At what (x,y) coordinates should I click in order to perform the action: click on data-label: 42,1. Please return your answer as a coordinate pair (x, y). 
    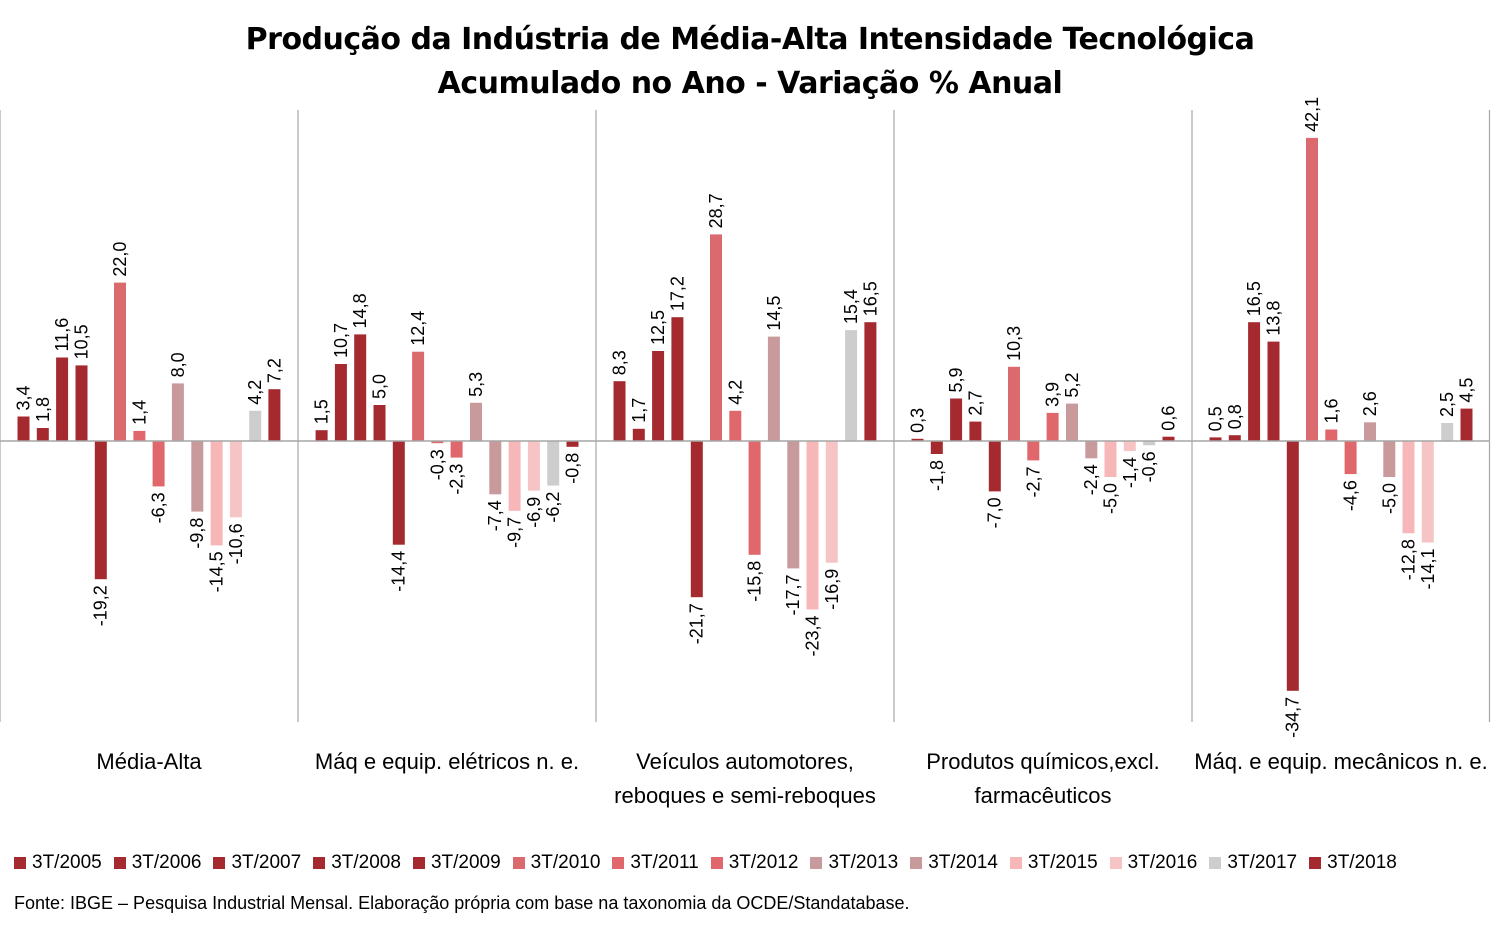
    Looking at the image, I should click on (1312, 114).